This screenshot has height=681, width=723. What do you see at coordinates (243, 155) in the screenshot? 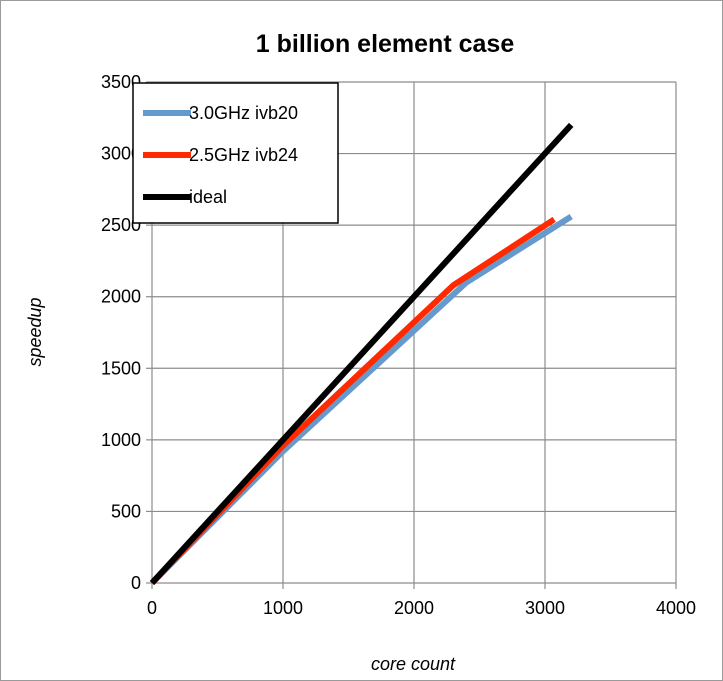
I see `legend-label: 2.5GHz ivb24` at bounding box center [243, 155].